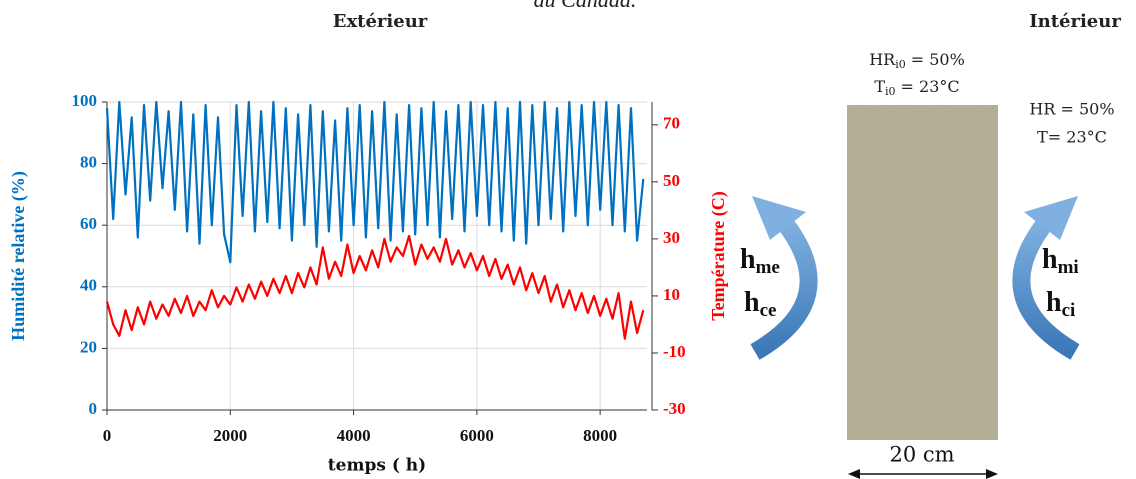 Image resolution: width=1136 pixels, height=479 pixels. Describe the element at coordinates (93, 408) in the screenshot. I see `y-tick-label: 0` at that location.